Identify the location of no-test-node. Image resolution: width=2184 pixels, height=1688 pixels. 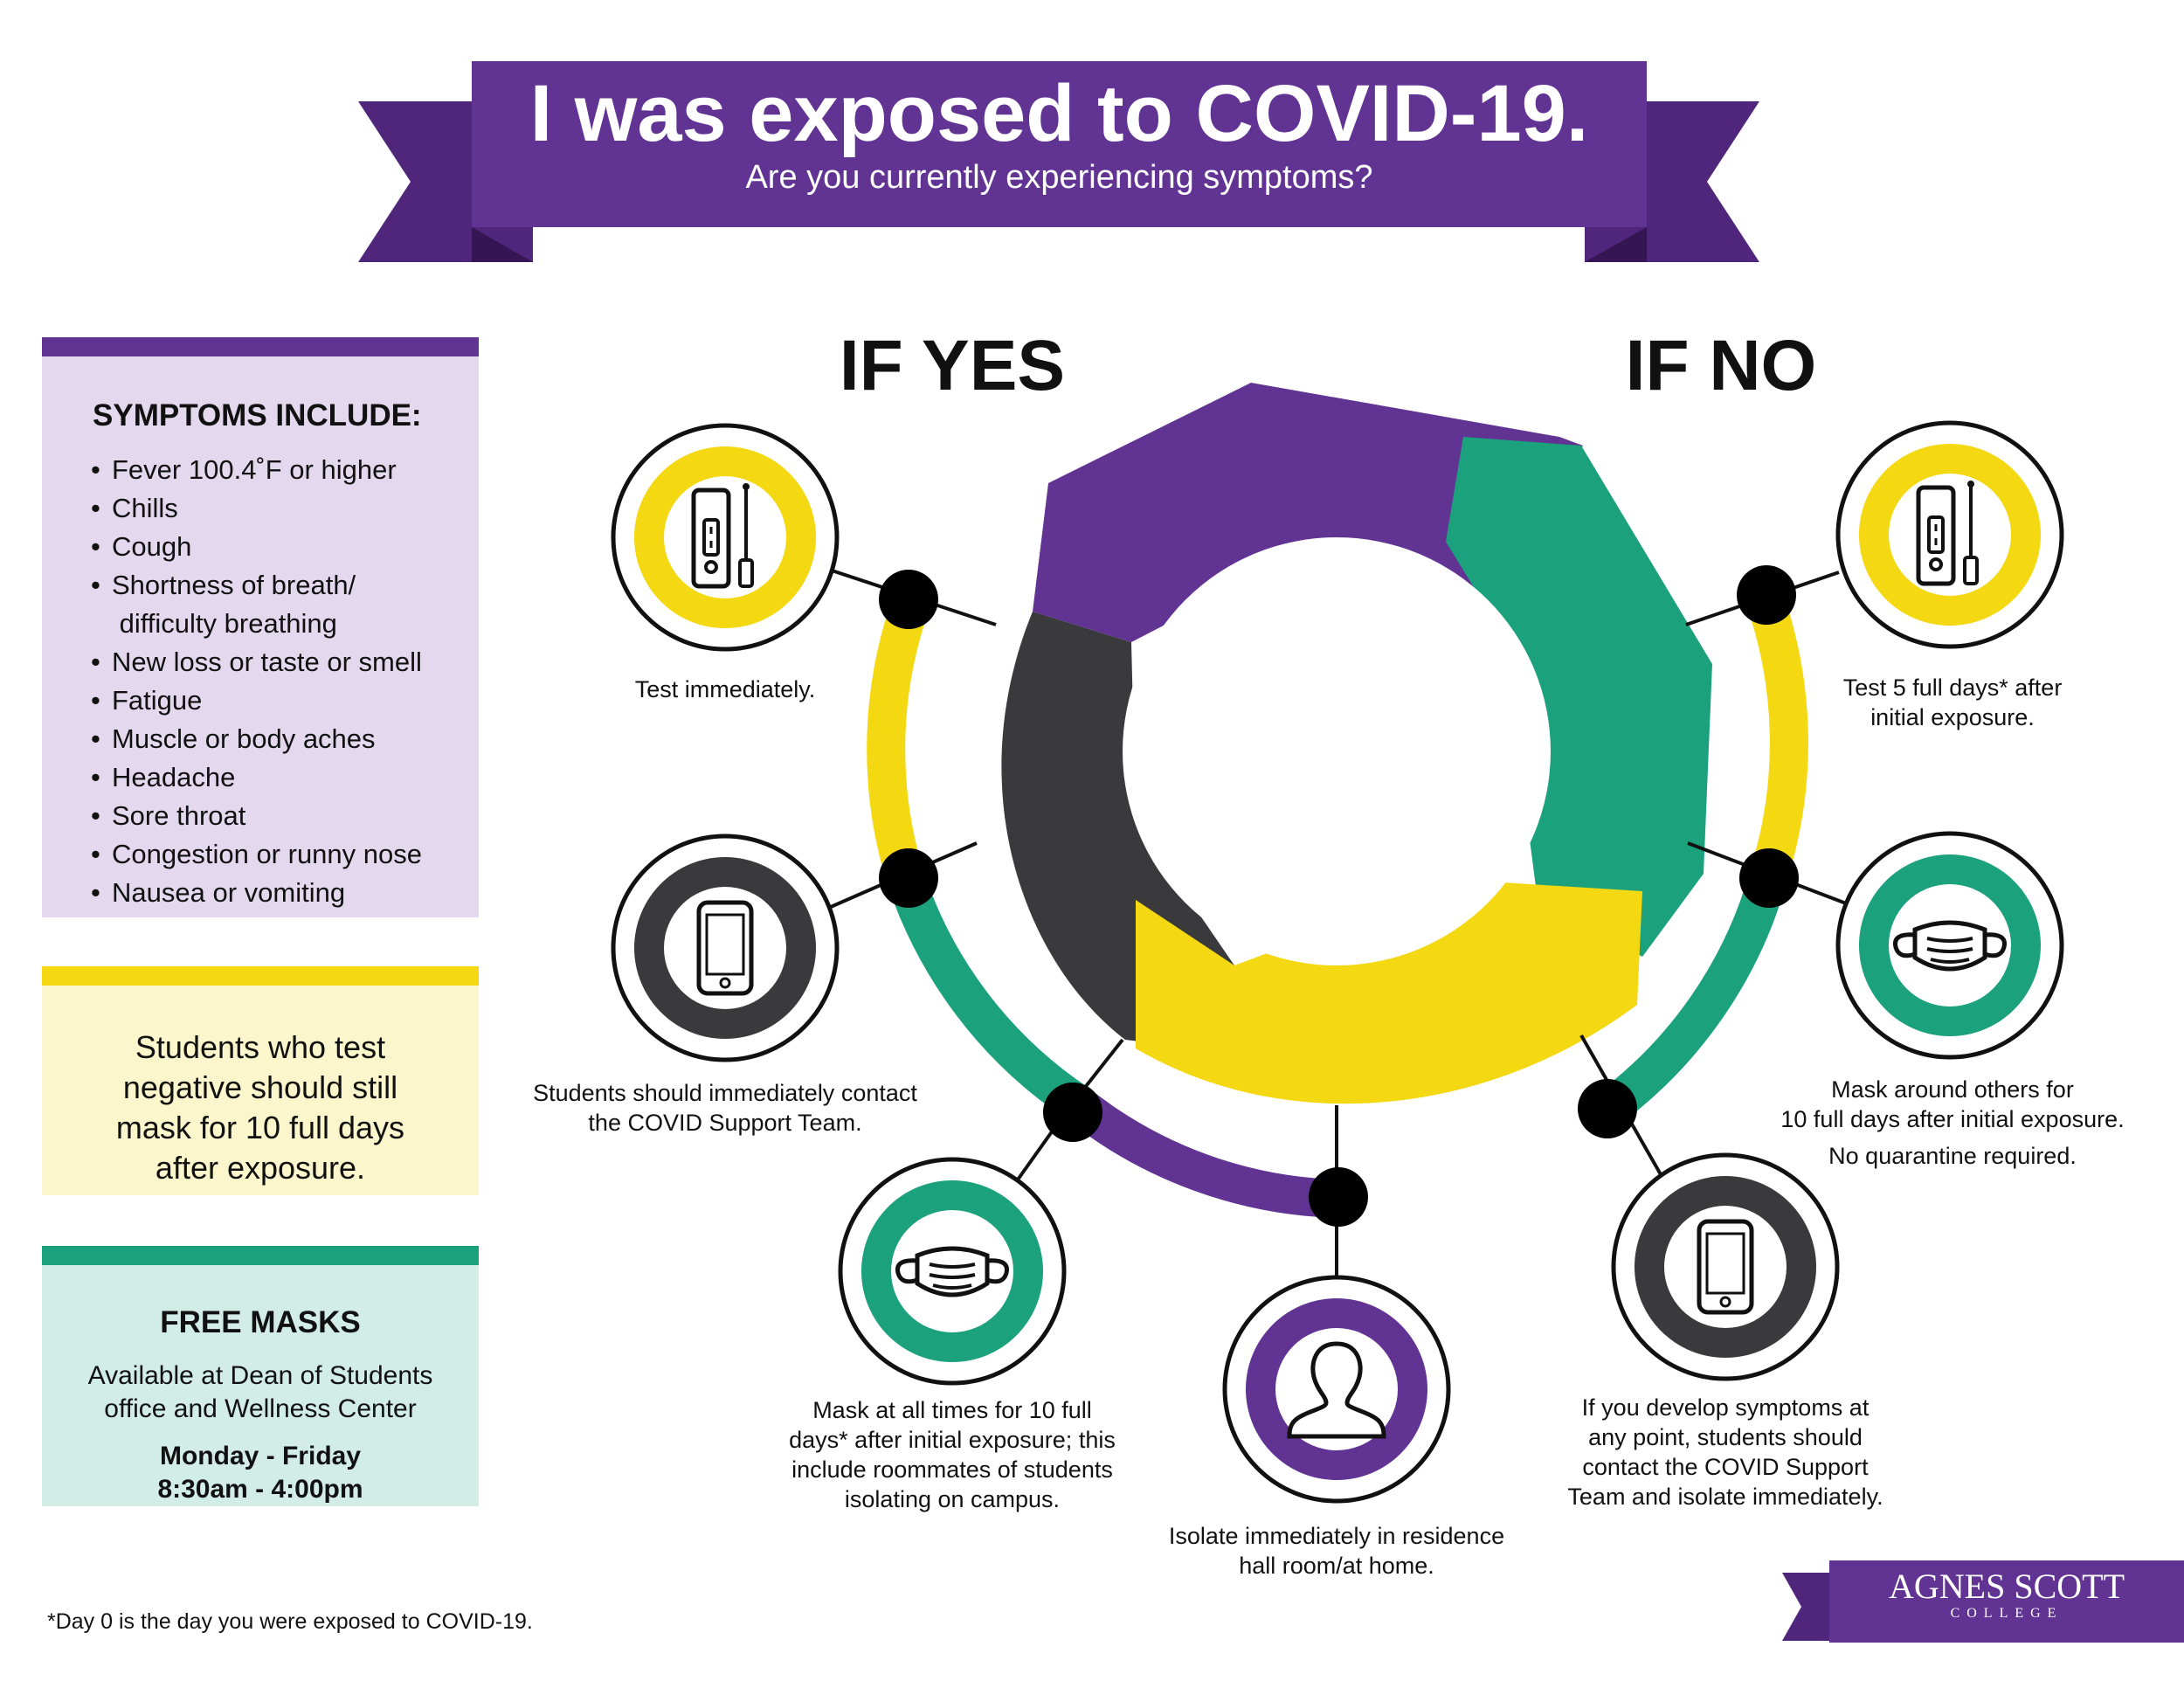
(1949, 534).